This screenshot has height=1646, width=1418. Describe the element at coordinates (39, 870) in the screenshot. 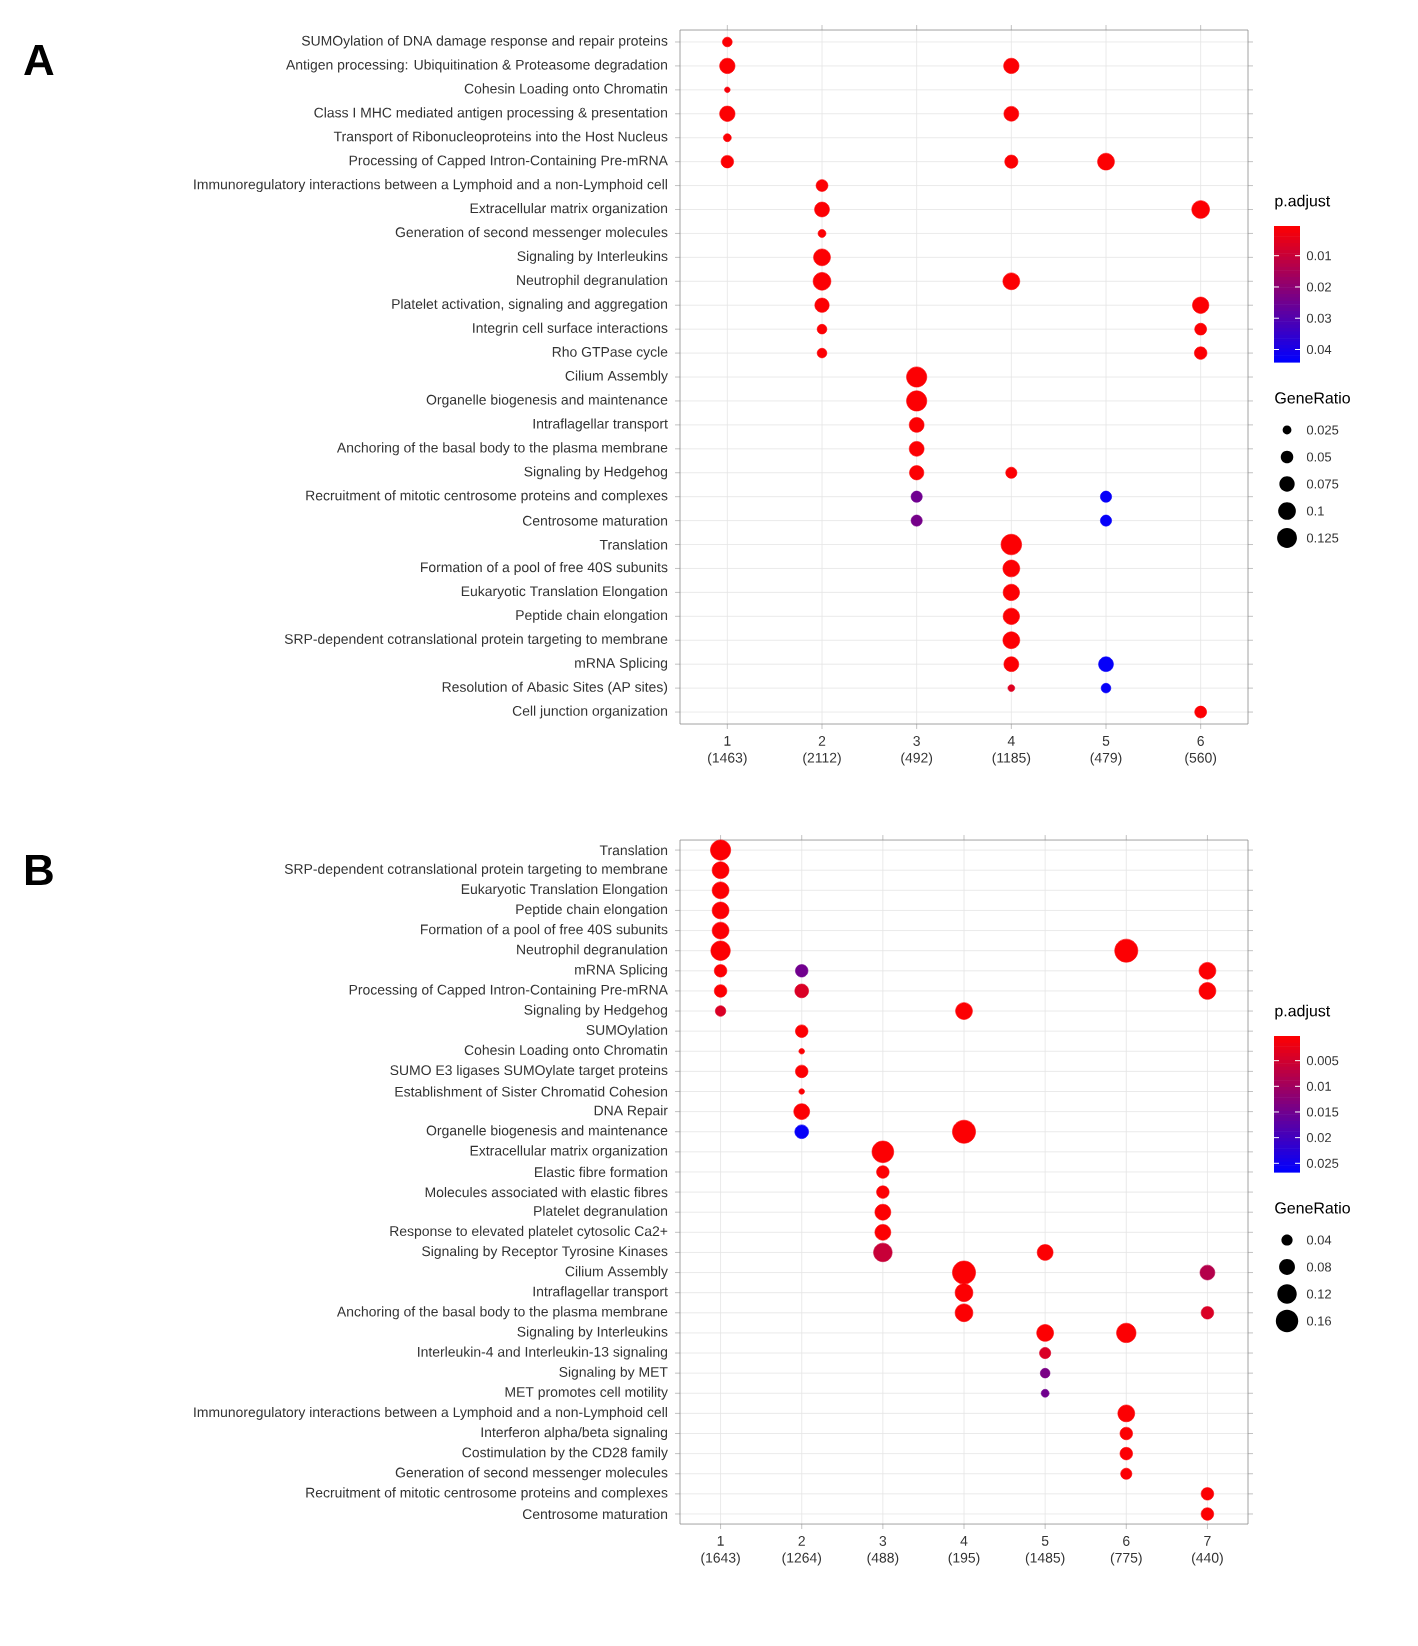

I see `text: B` at that location.